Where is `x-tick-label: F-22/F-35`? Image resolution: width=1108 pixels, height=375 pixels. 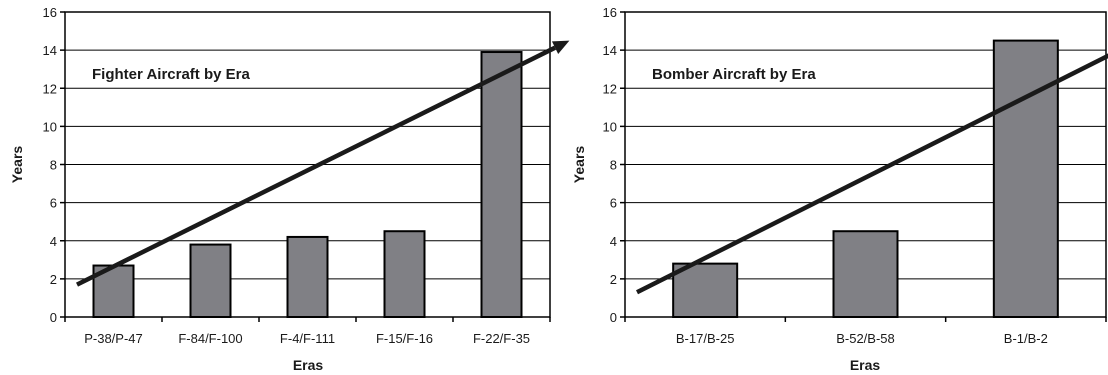
x-tick-label: F-22/F-35 is located at coordinates (501, 338).